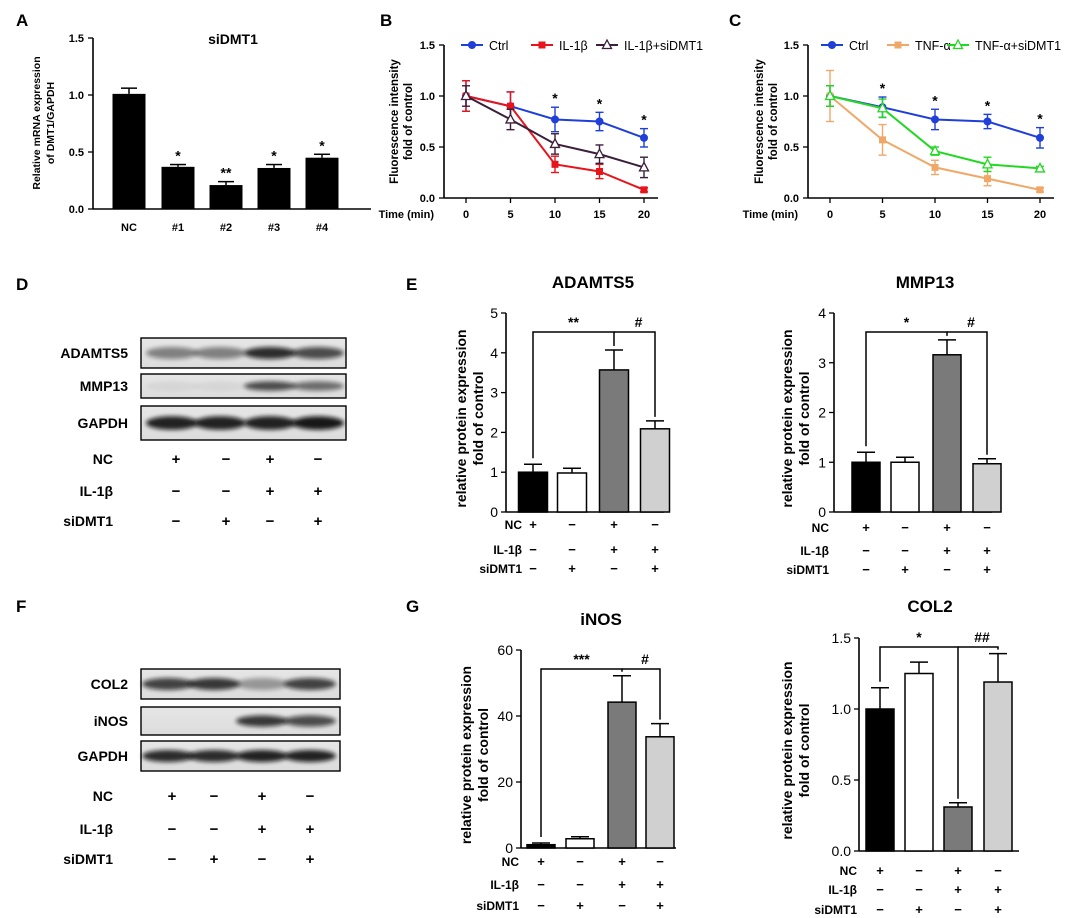 The image size is (1084, 918). What do you see at coordinates (822, 363) in the screenshot?
I see `e2-ytick-label: 3` at bounding box center [822, 363].